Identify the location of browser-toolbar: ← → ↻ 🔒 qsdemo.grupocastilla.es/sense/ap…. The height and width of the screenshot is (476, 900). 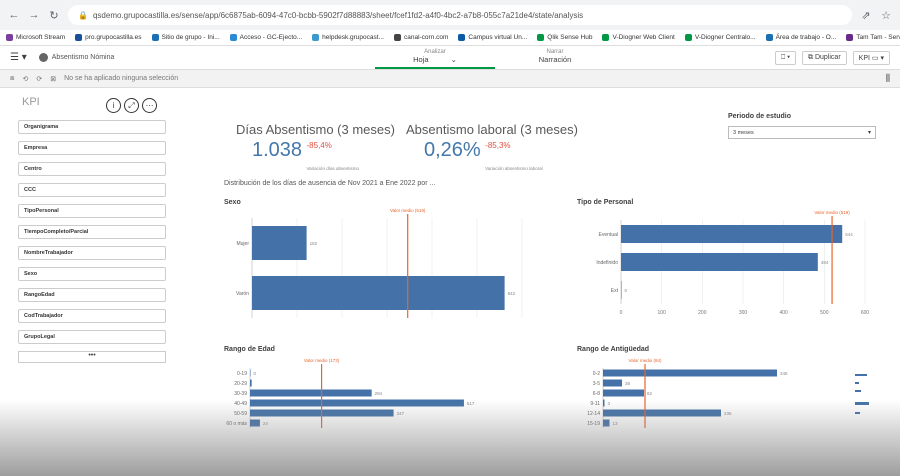
(450, 15).